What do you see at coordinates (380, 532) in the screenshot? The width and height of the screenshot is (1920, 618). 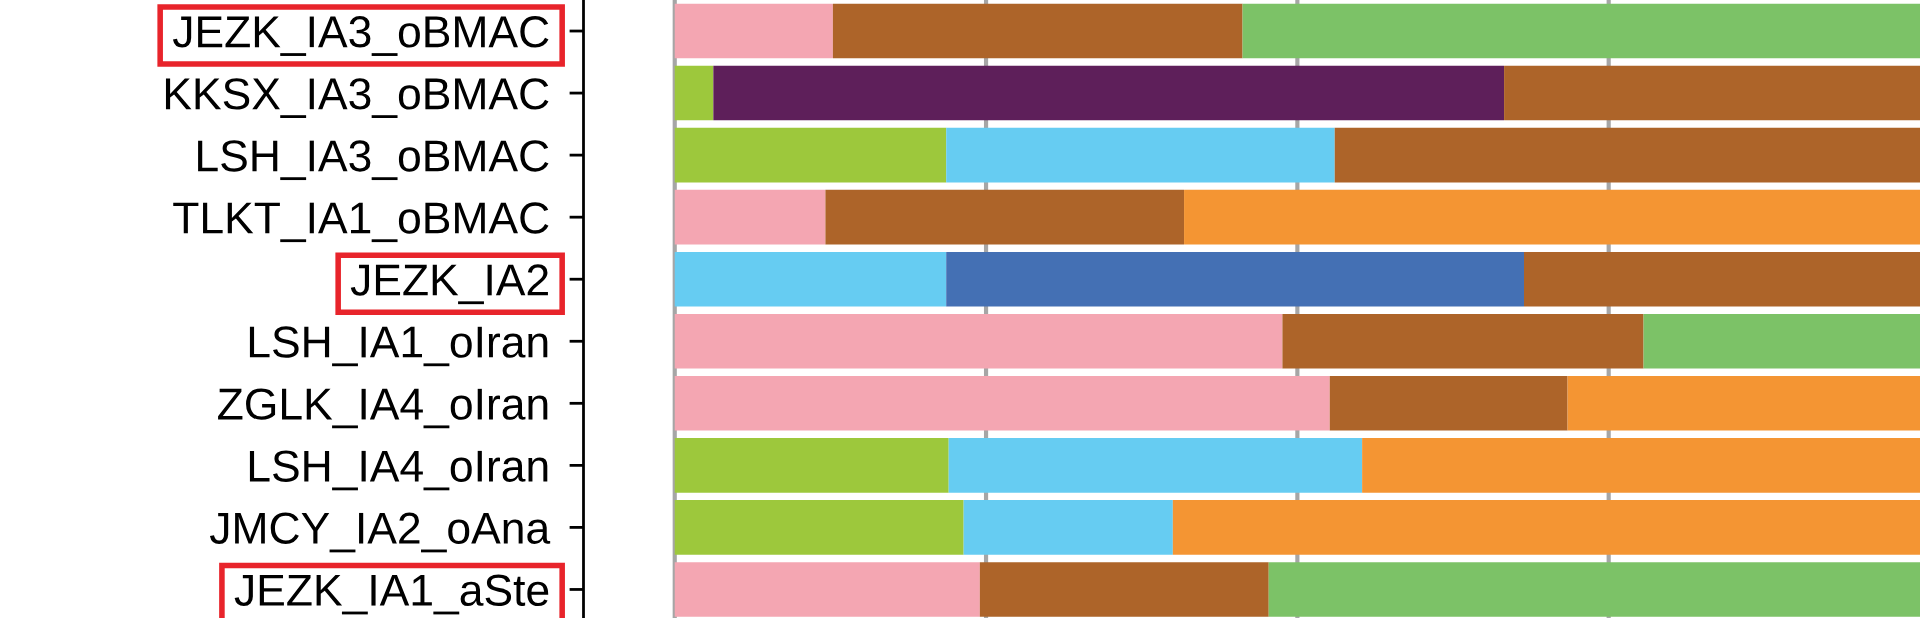 I see `y-tick-label: JMCY_IA2_oAna` at bounding box center [380, 532].